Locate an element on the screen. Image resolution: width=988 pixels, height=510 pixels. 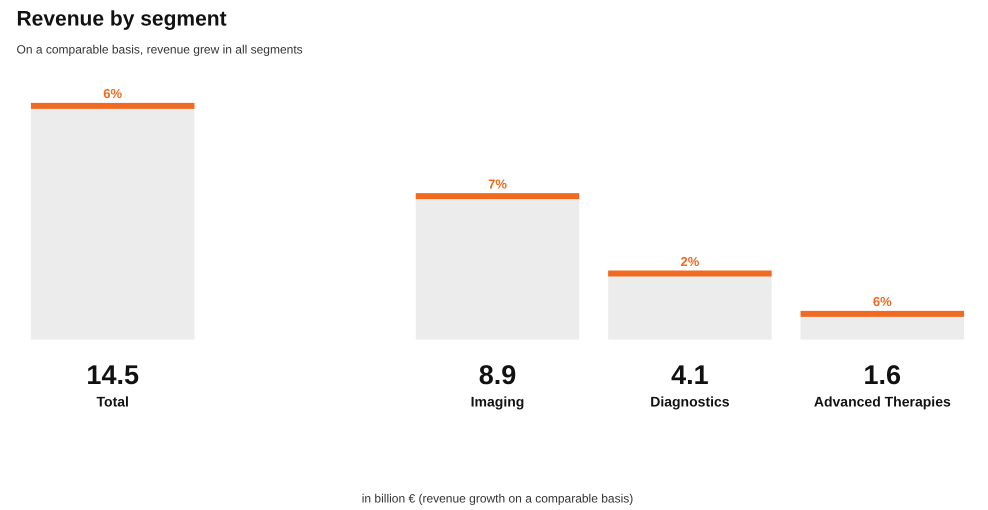
data-label: 14.5 is located at coordinates (112, 375).